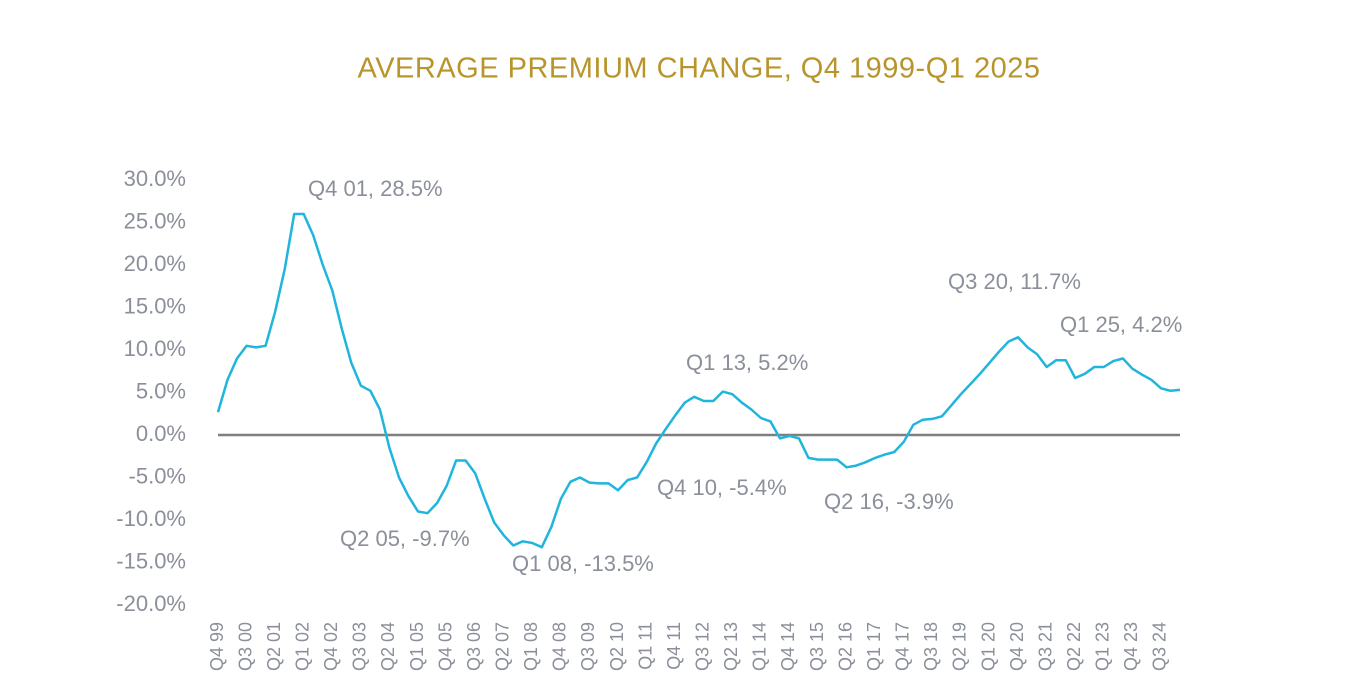  Describe the element at coordinates (703, 646) in the screenshot. I see `x-tick-label: Q3 12` at that location.